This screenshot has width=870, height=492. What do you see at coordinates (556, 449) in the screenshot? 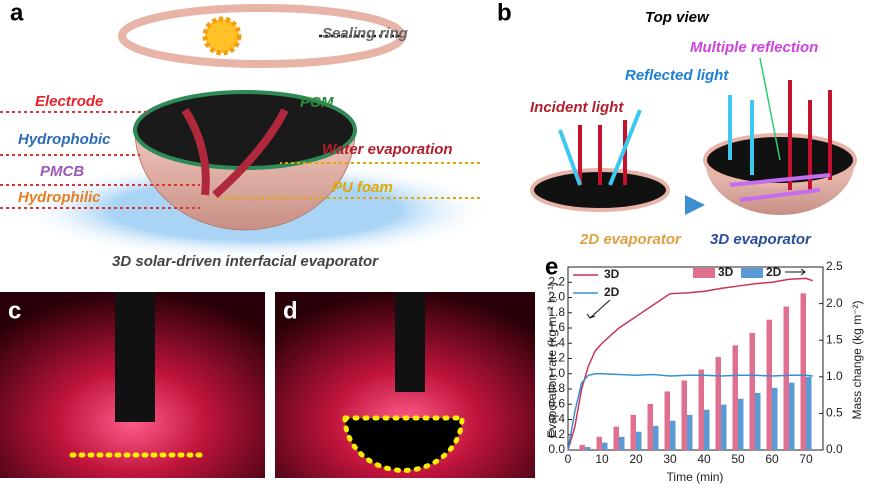
I see `y-tick-label: 0.0` at bounding box center [556, 449].